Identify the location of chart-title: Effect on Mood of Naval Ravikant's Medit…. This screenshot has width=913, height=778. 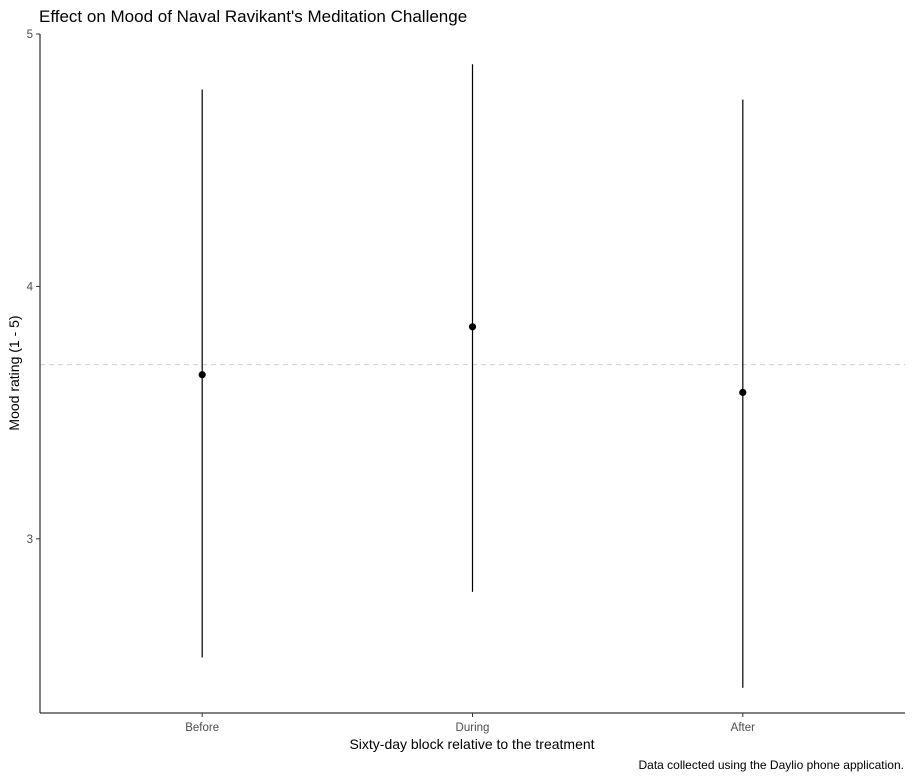
(253, 16).